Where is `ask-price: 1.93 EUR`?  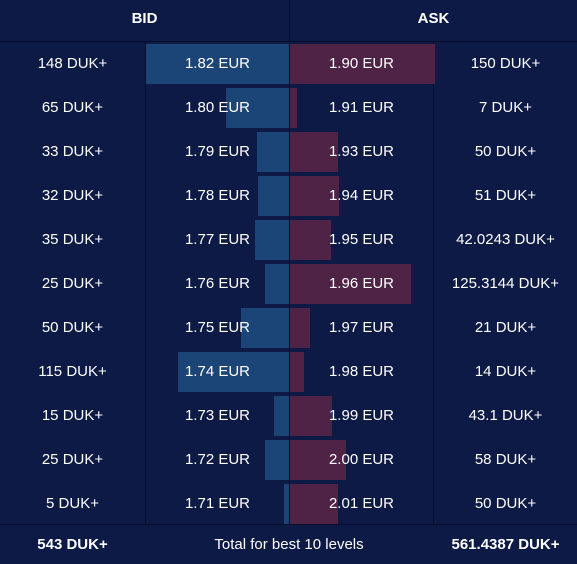 ask-price: 1.93 EUR is located at coordinates (361, 151).